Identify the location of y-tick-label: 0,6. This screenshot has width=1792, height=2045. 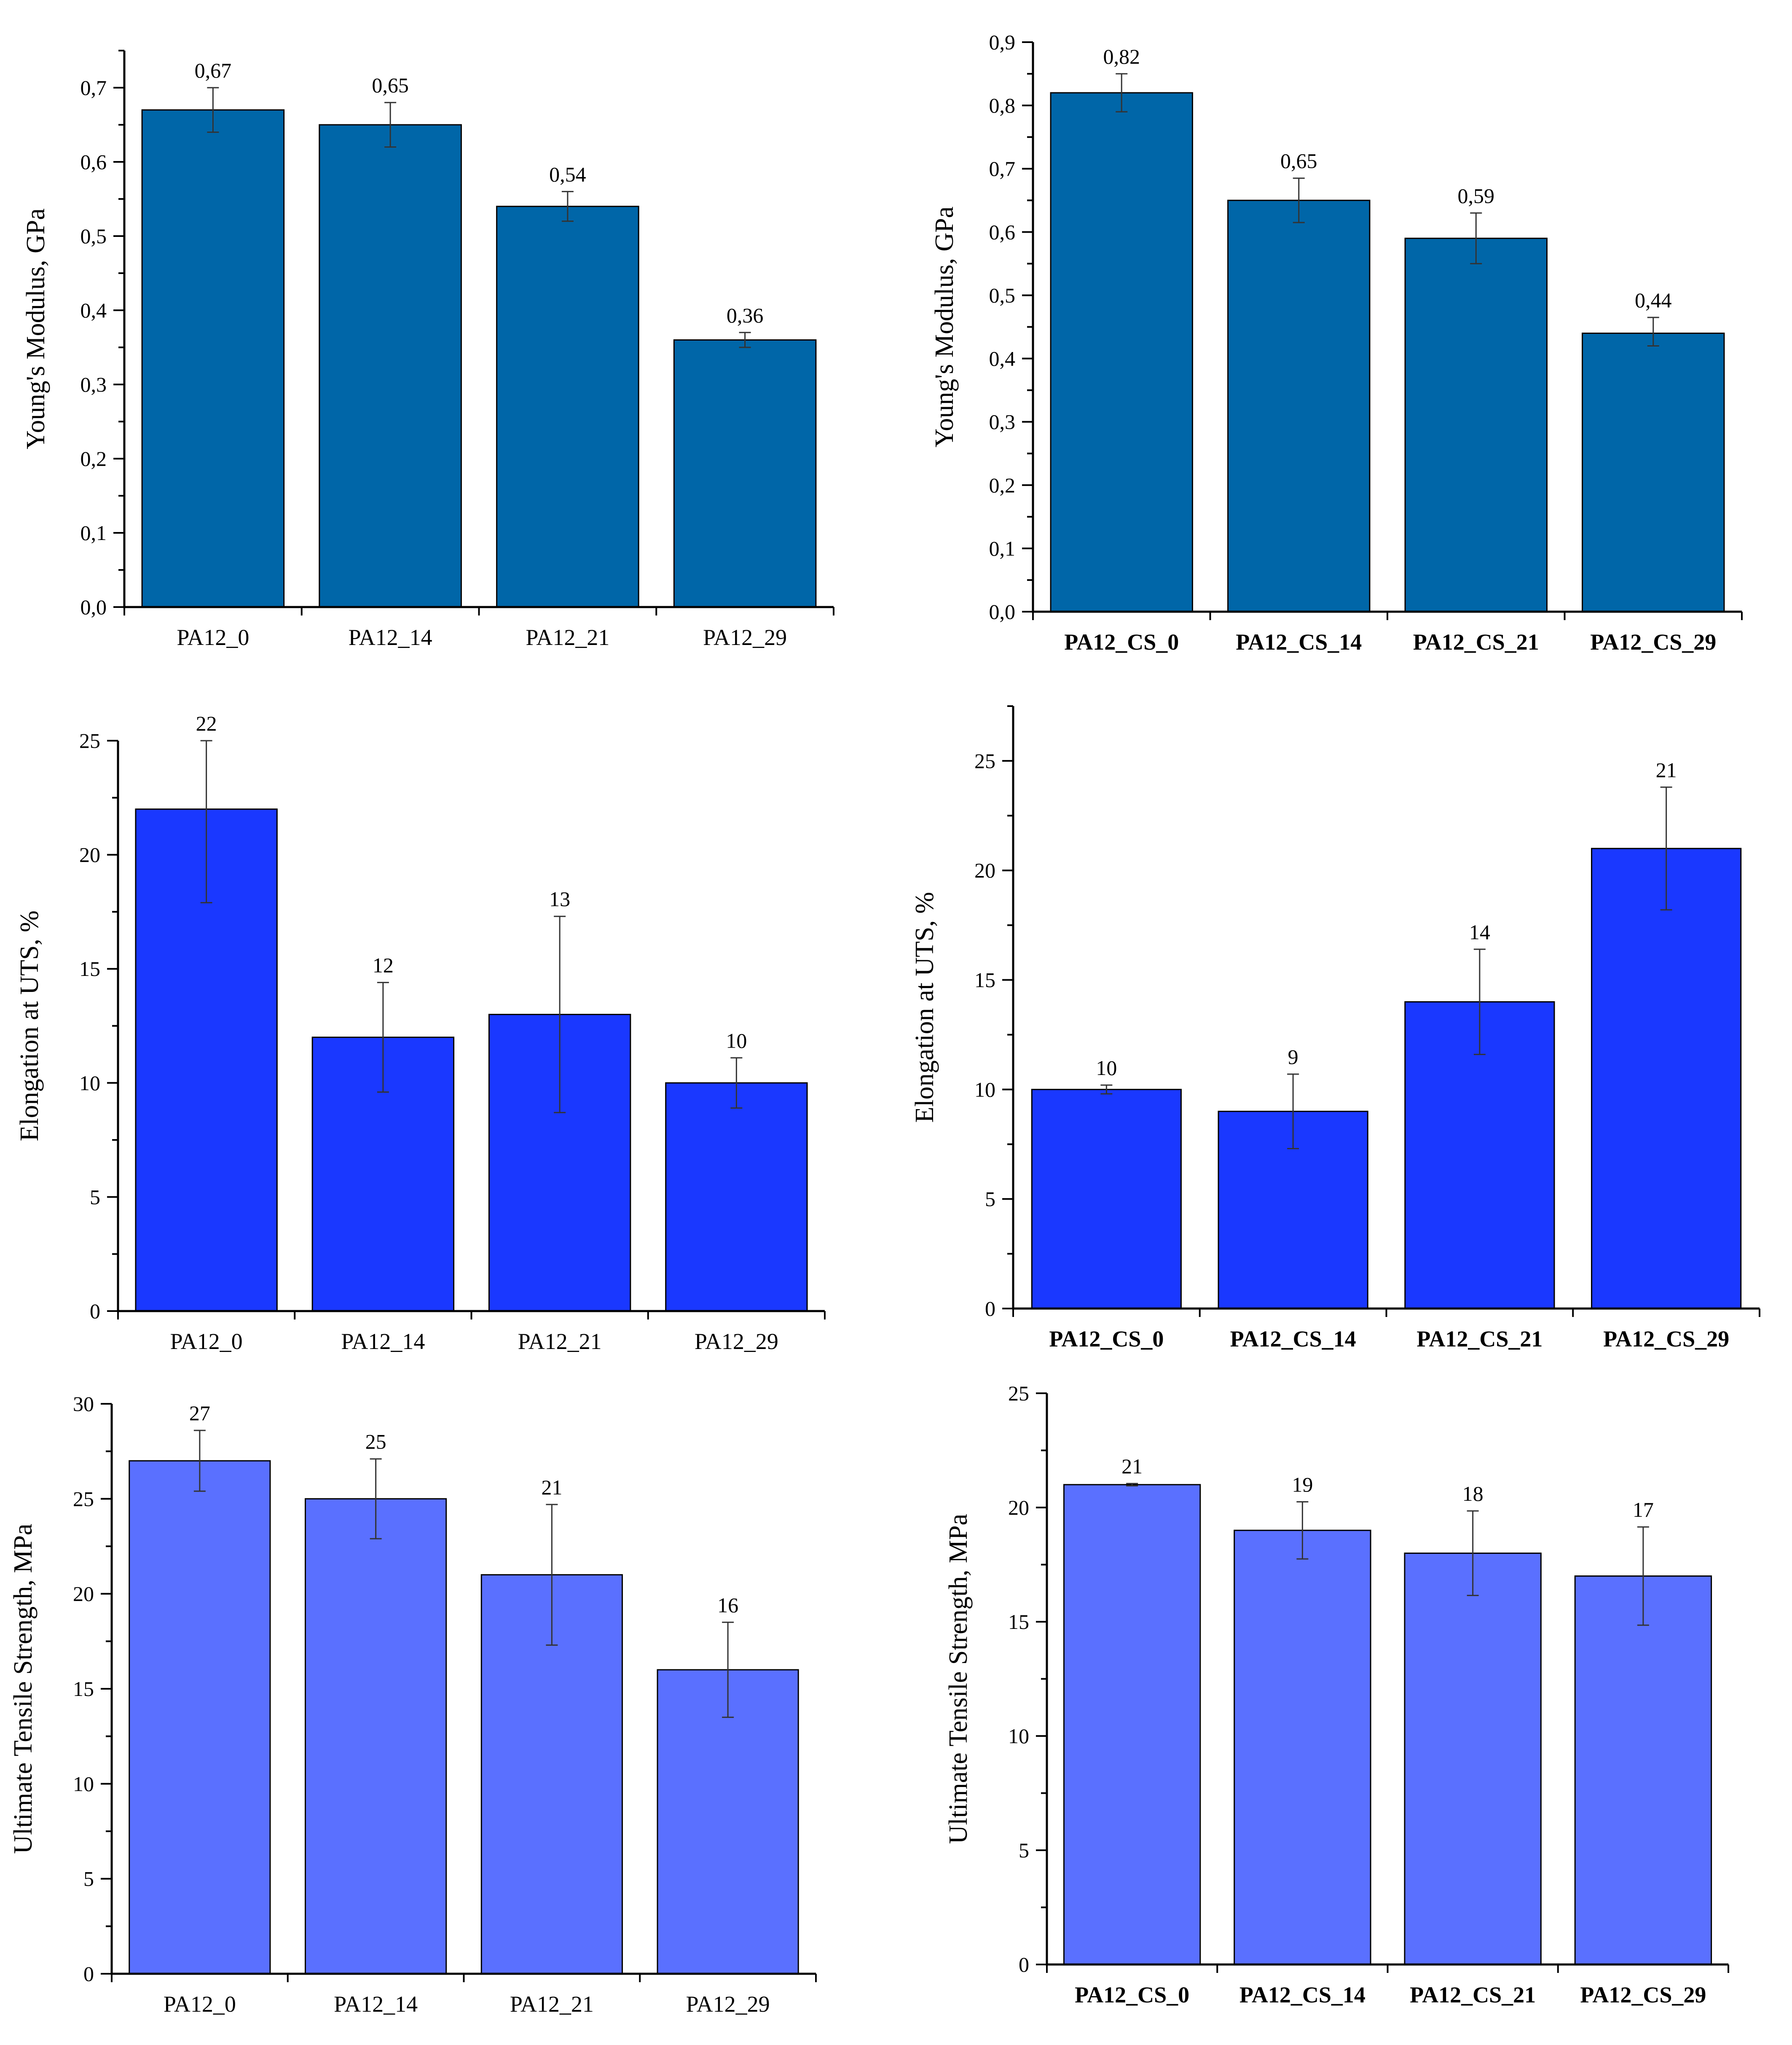
(93, 162).